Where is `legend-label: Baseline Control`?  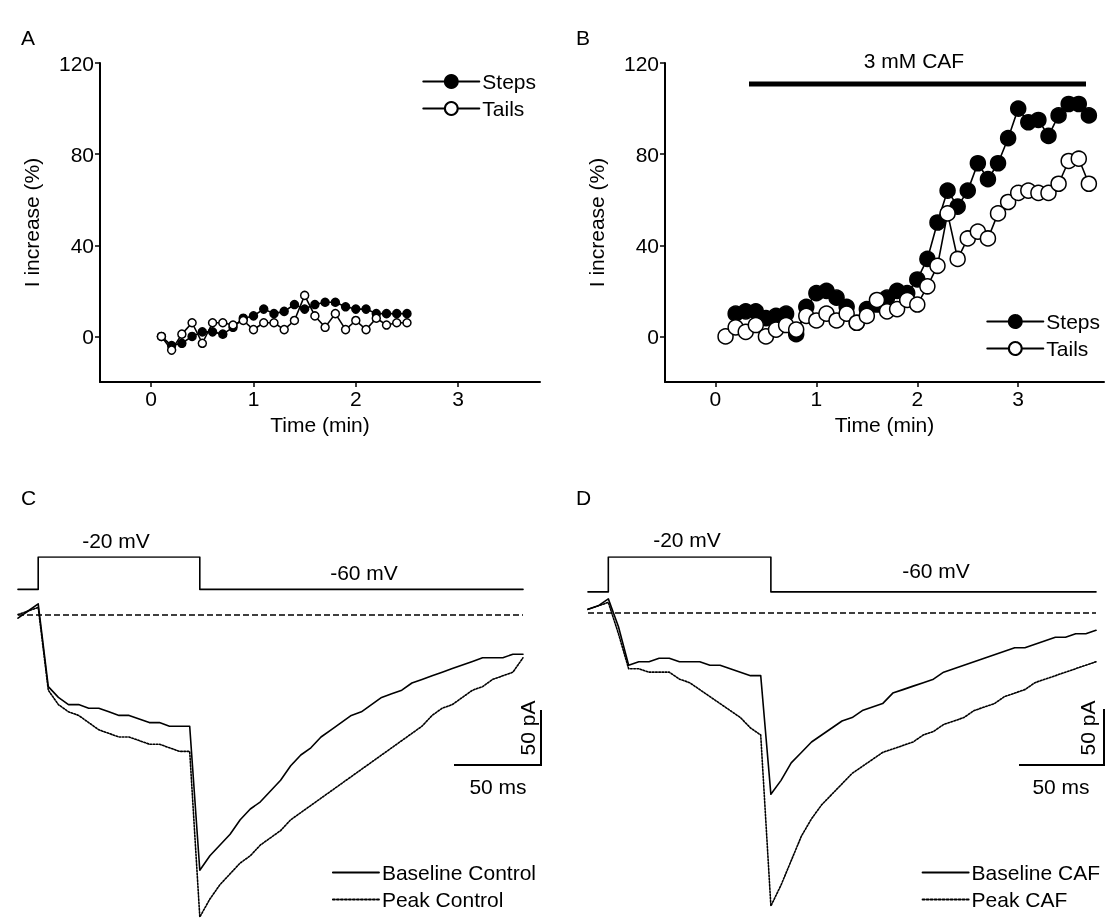
legend-label: Baseline Control is located at coordinates (459, 872).